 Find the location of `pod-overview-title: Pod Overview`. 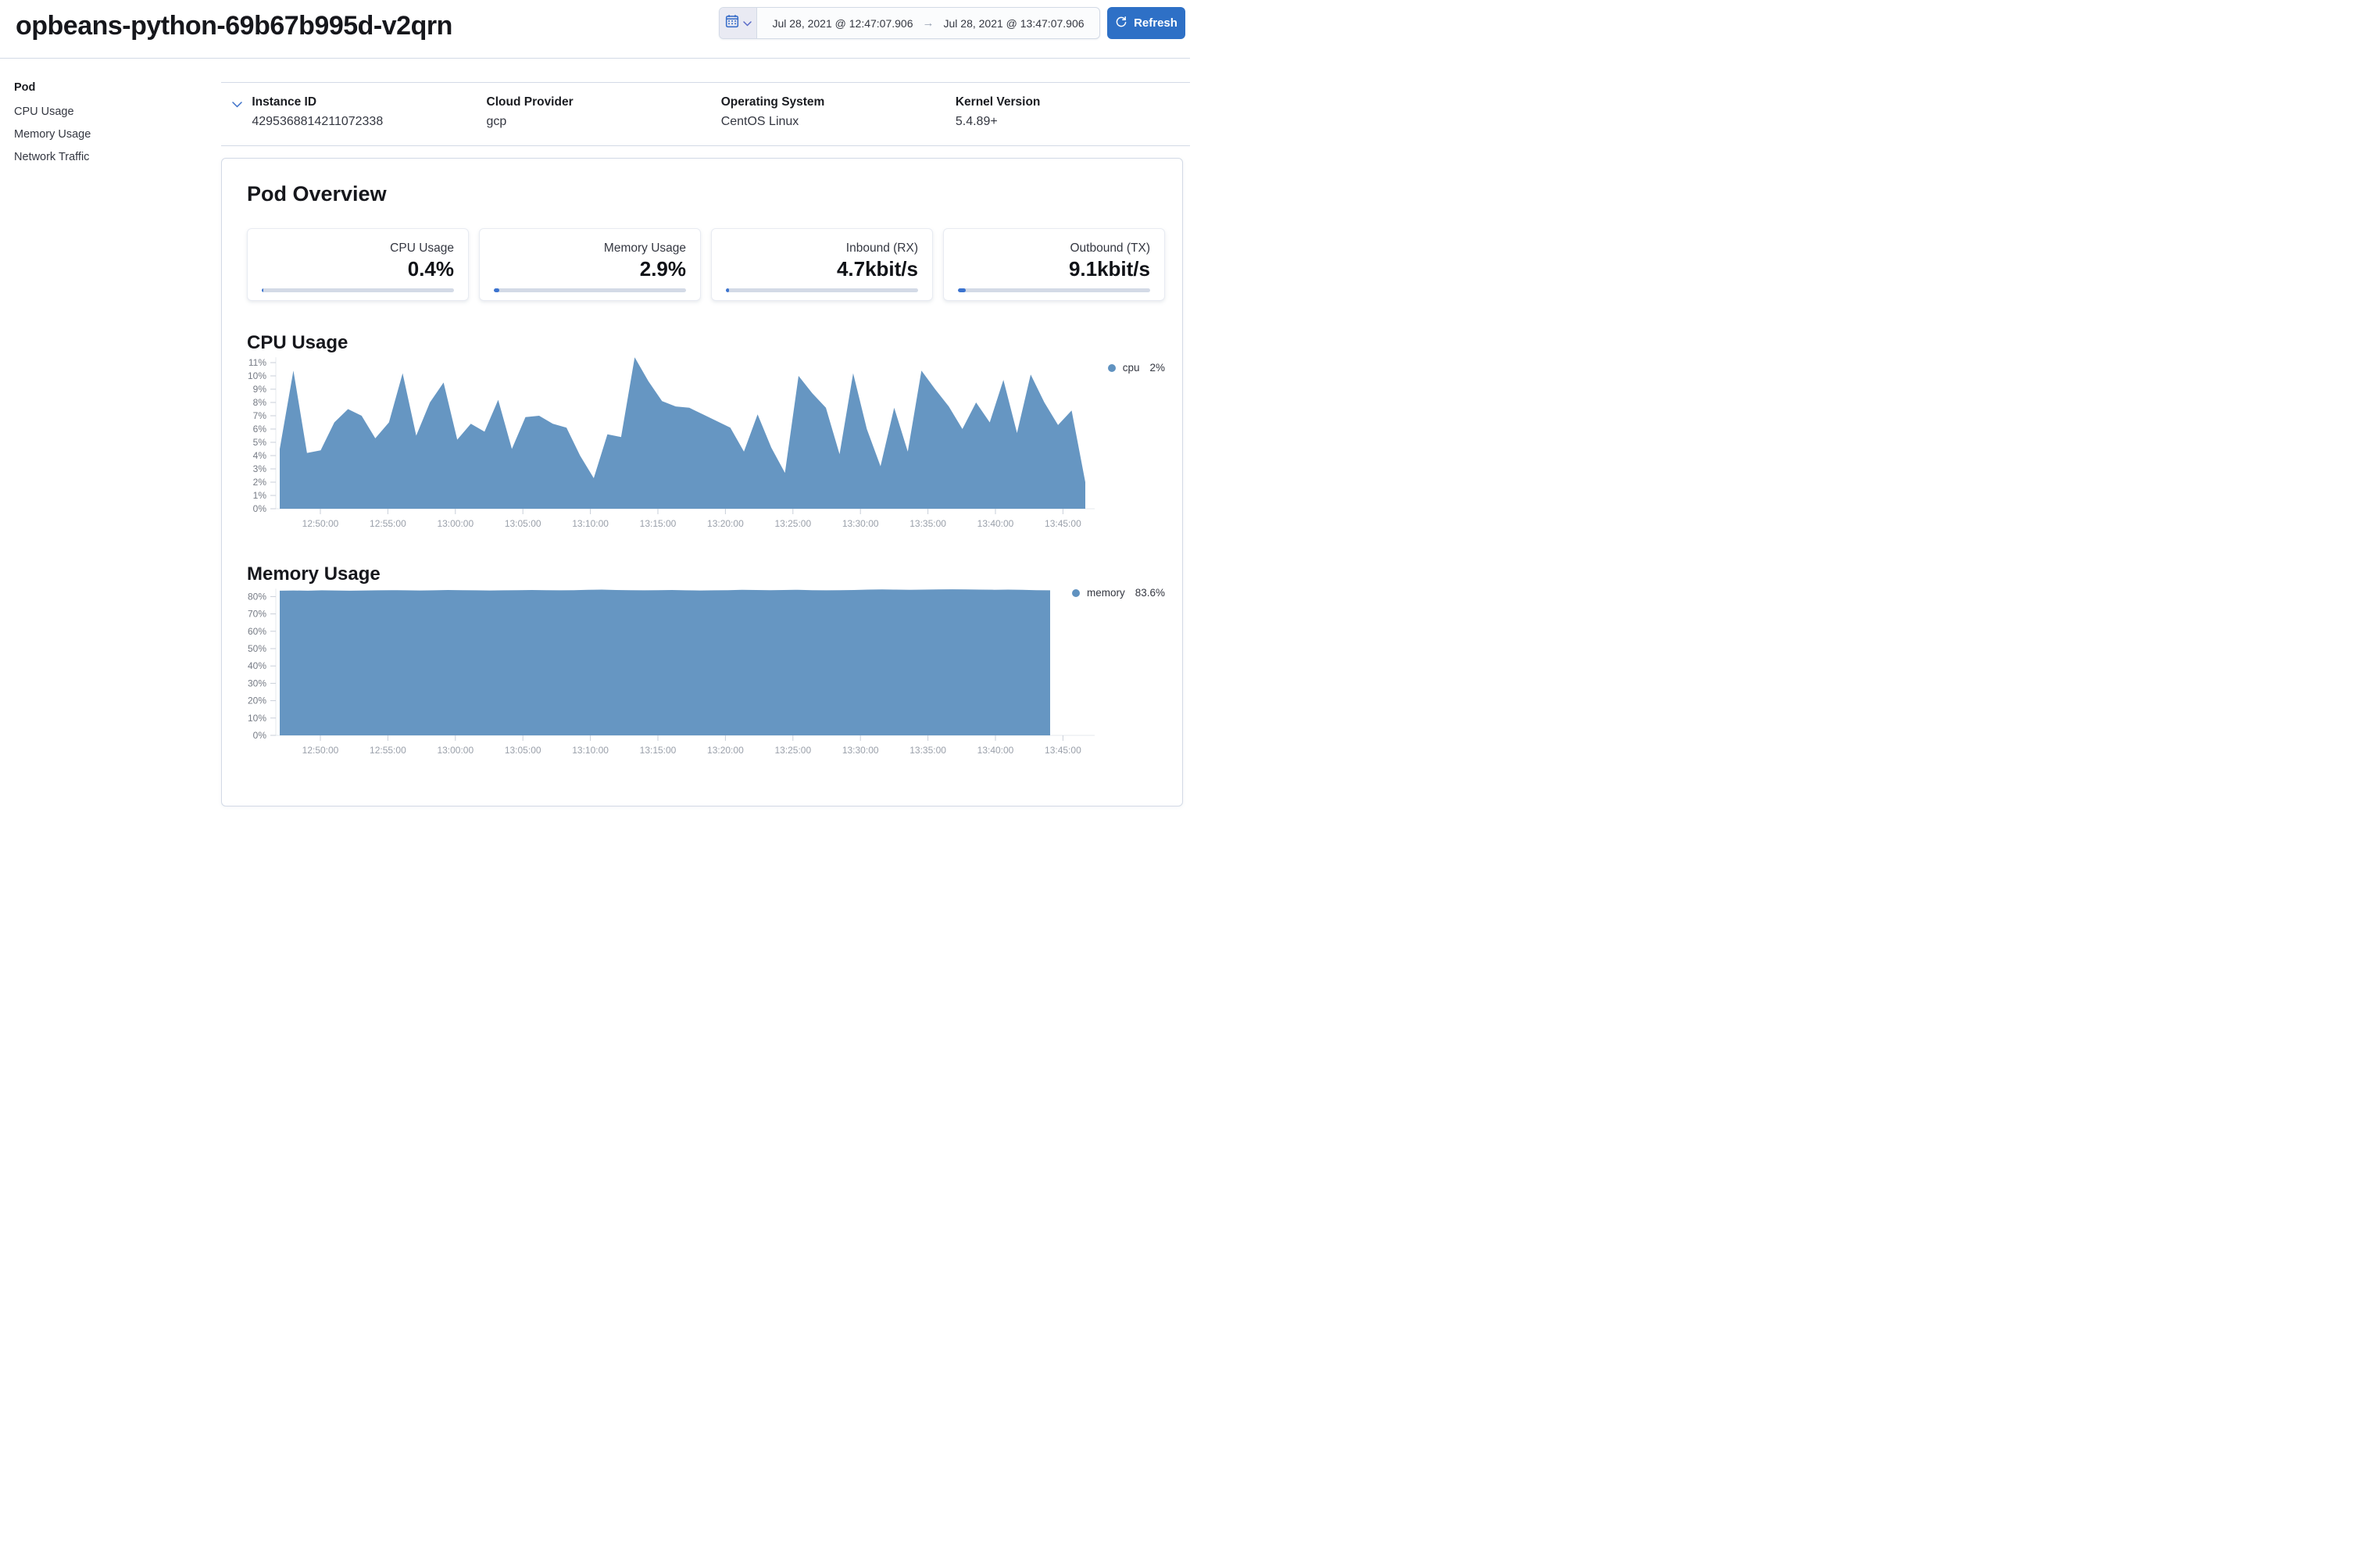

pod-overview-title: Pod Overview is located at coordinates (317, 194).